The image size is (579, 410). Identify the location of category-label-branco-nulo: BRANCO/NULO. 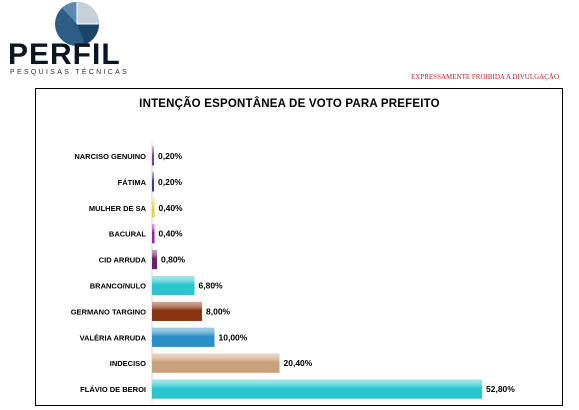
(118, 286).